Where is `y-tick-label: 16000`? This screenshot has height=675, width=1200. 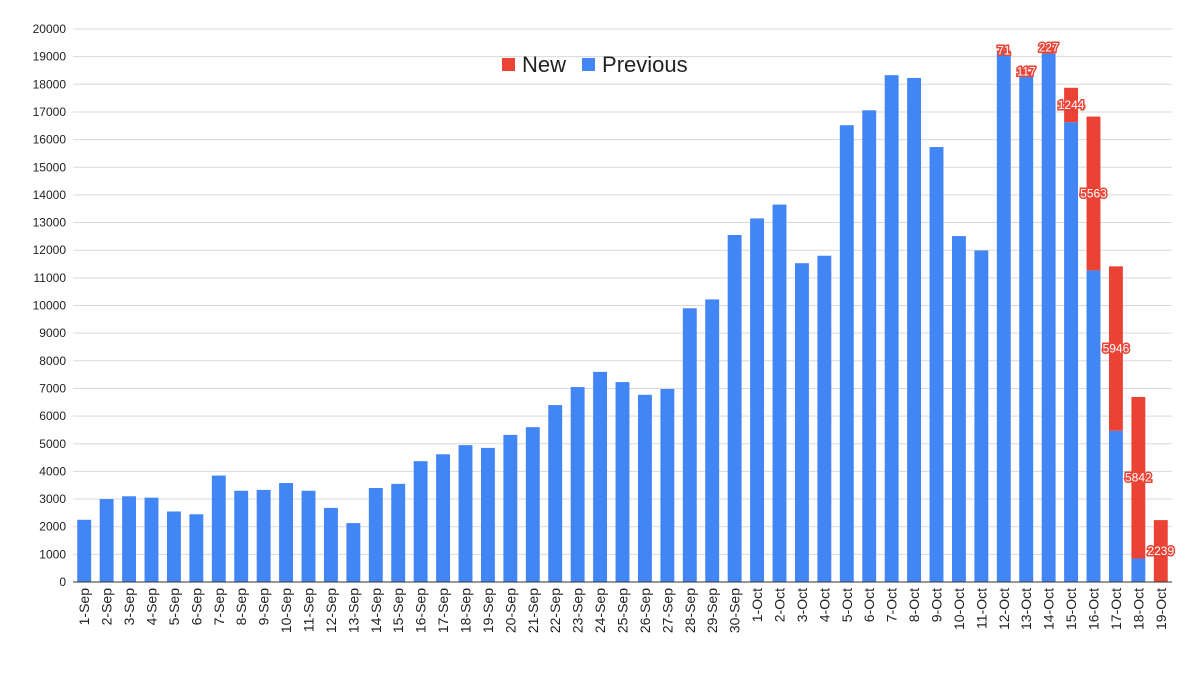 y-tick-label: 16000 is located at coordinates (50, 140).